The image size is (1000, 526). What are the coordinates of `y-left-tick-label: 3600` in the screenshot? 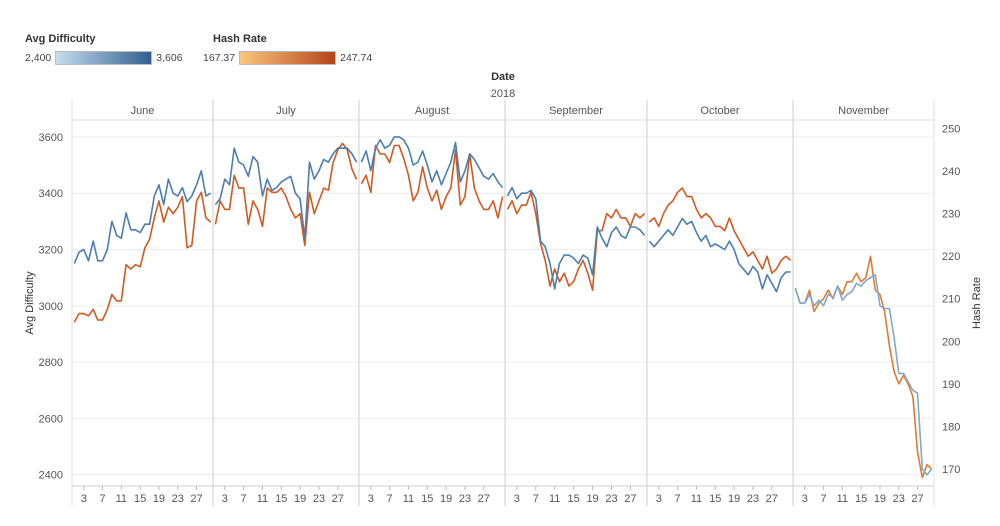 It's located at (51, 138).